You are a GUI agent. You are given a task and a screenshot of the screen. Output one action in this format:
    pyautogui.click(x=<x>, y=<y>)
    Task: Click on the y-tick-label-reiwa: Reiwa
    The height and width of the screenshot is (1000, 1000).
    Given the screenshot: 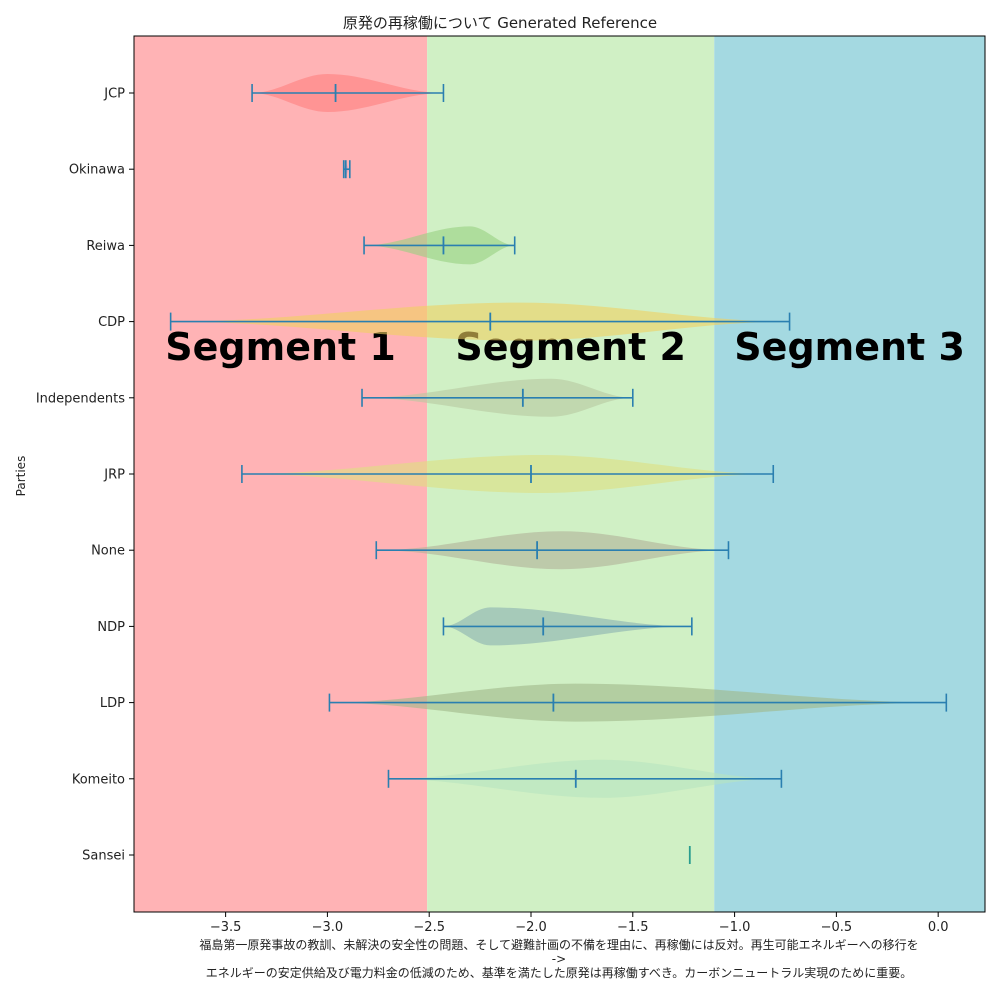 What is the action you would take?
    pyautogui.click(x=105, y=246)
    